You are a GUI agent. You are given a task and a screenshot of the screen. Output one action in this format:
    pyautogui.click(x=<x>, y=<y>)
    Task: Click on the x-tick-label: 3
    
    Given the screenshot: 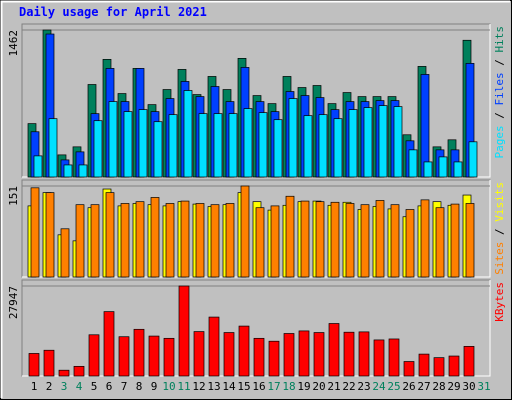 What is the action you would take?
    pyautogui.click(x=64, y=386)
    